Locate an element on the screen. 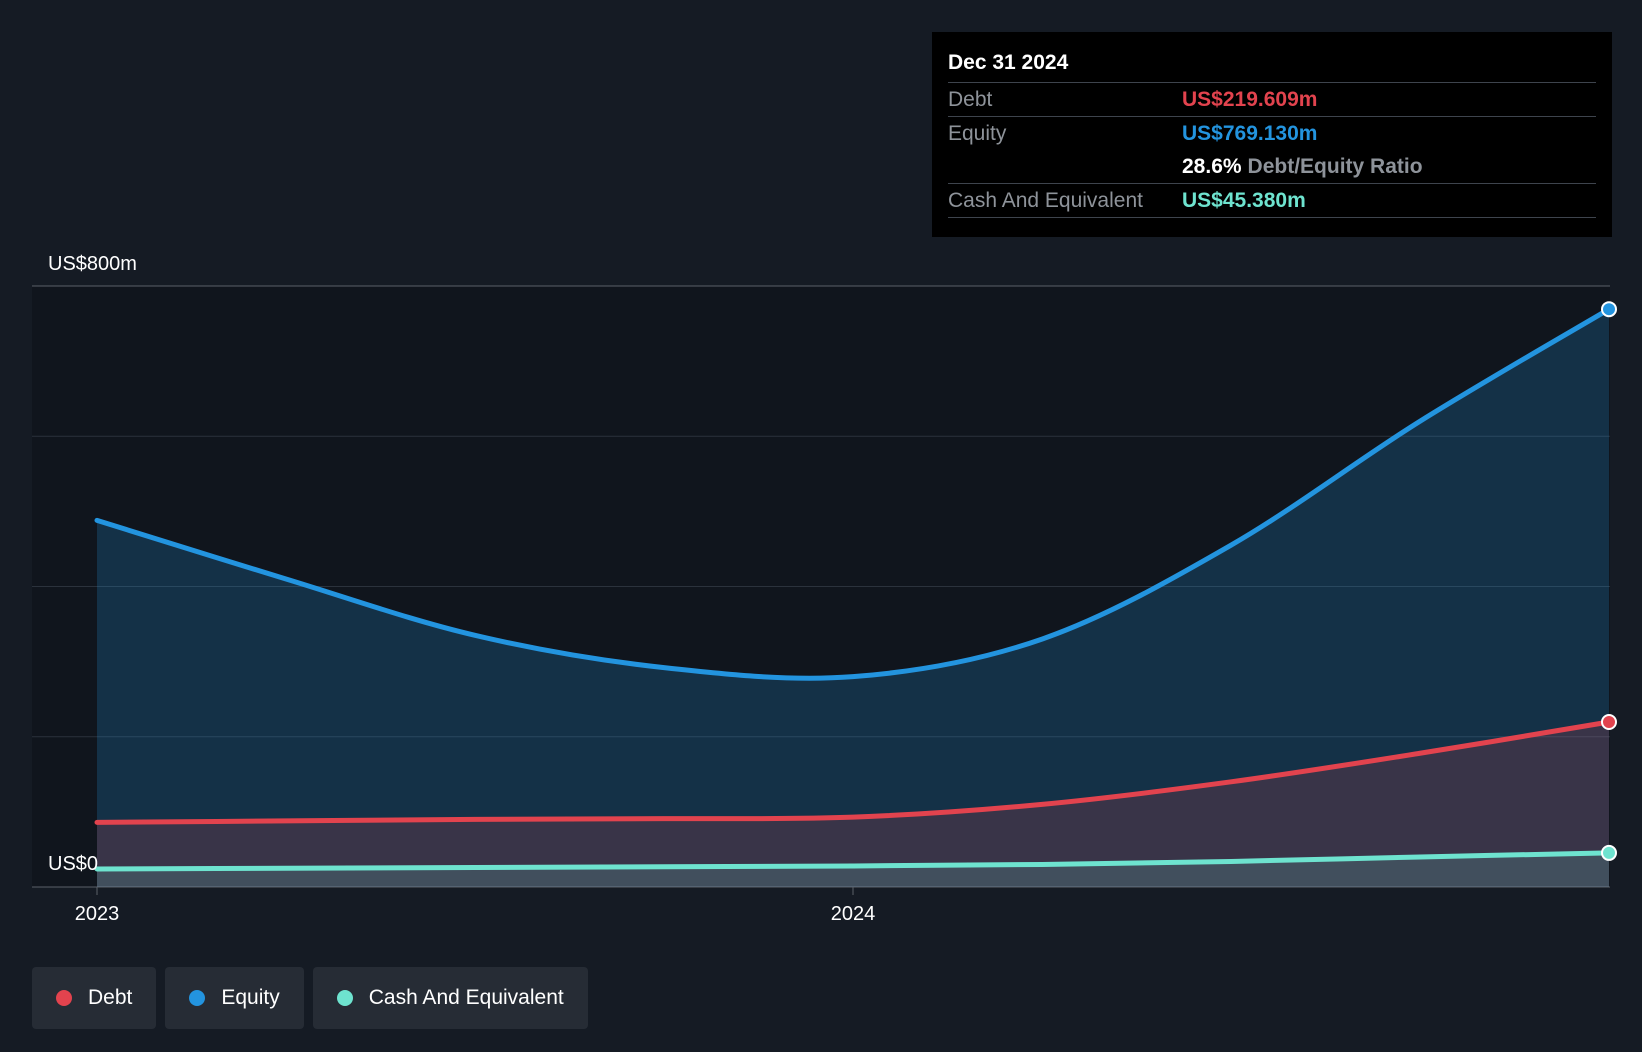 The height and width of the screenshot is (1052, 1642). tooltip-equity-row: Equity US$769.130m is located at coordinates (1272, 133).